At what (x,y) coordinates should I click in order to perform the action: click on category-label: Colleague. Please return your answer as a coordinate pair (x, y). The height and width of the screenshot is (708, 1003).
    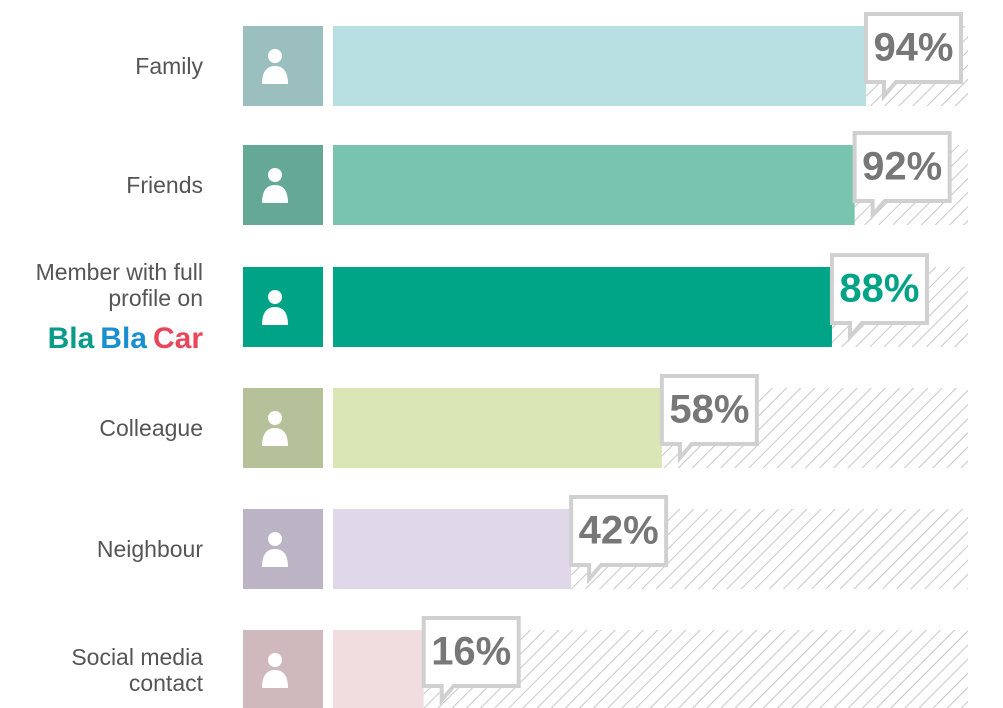
    Looking at the image, I should click on (151, 428).